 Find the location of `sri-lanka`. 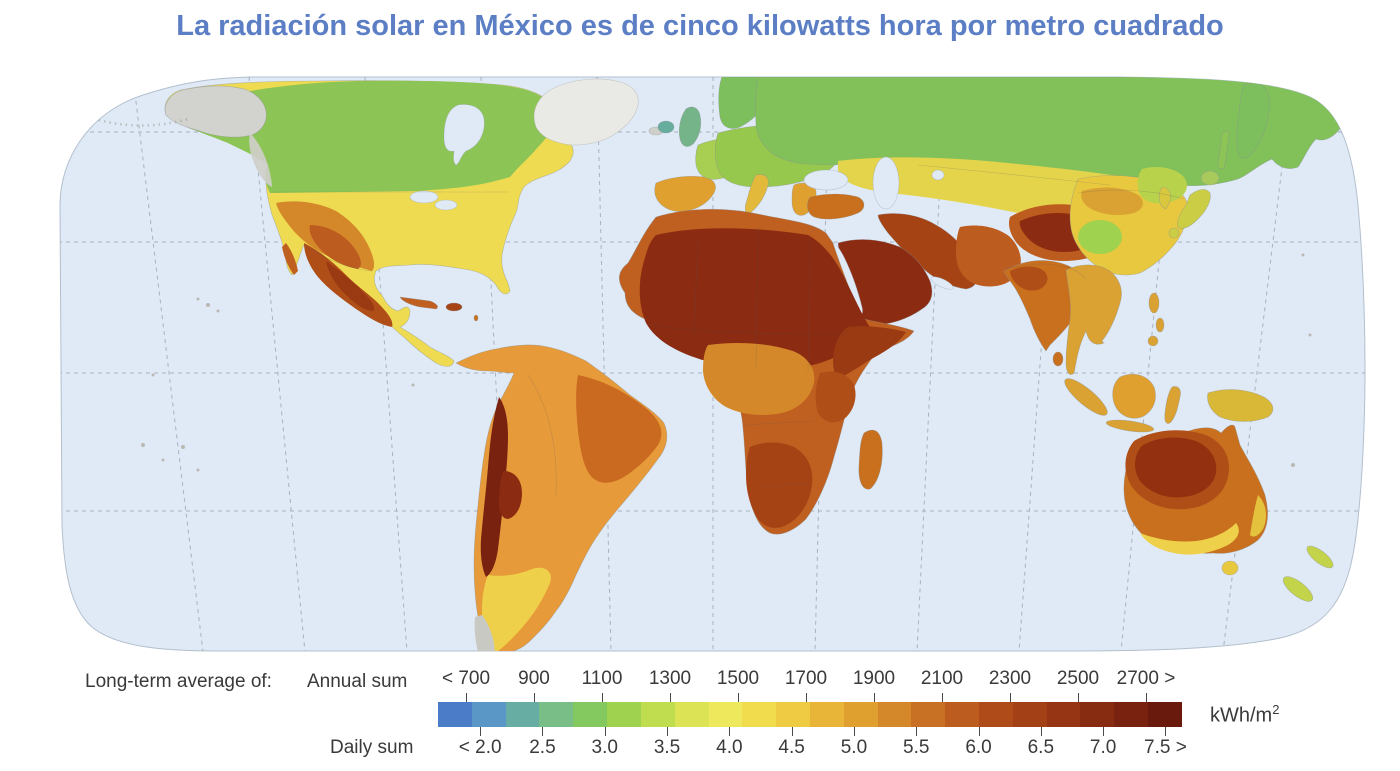

sri-lanka is located at coordinates (1058, 359).